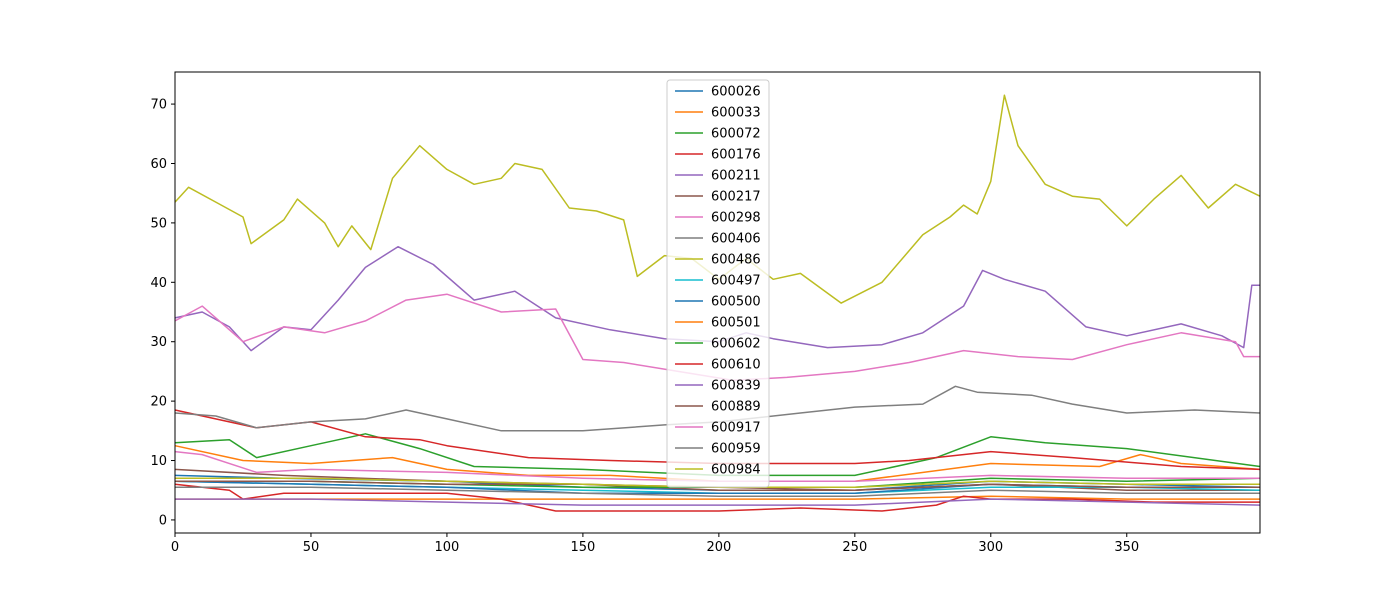 This screenshot has width=1400, height=600. What do you see at coordinates (158, 105) in the screenshot?
I see `y-tick-label: 70` at bounding box center [158, 105].